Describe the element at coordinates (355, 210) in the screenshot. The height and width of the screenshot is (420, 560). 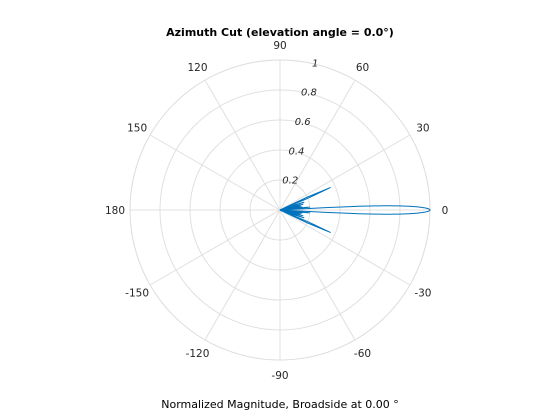
I see `main-lobe` at that location.